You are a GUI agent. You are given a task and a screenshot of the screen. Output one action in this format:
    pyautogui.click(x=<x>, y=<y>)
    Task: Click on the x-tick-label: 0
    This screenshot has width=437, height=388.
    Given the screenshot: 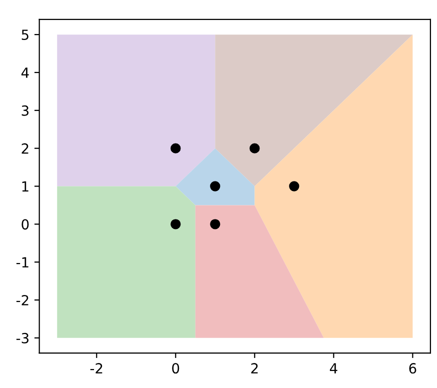 What is the action you would take?
    pyautogui.click(x=176, y=368)
    